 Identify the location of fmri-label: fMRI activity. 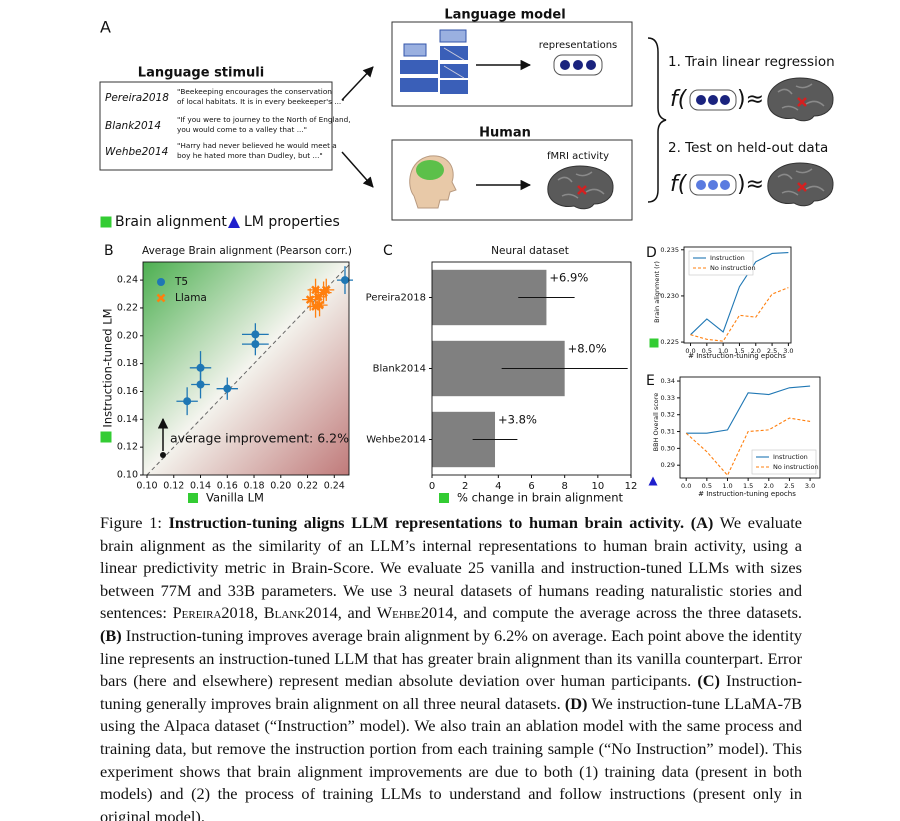
(578, 156).